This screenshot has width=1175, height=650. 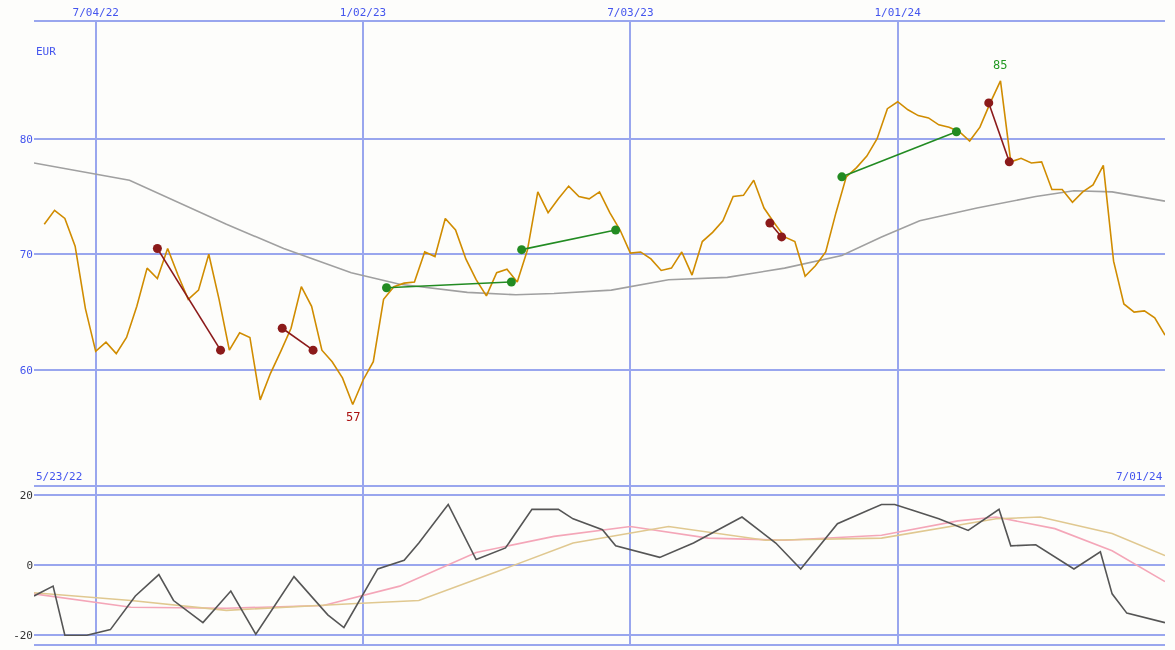 I want to click on annotation: 7/01/24, so click(x=1139, y=476).